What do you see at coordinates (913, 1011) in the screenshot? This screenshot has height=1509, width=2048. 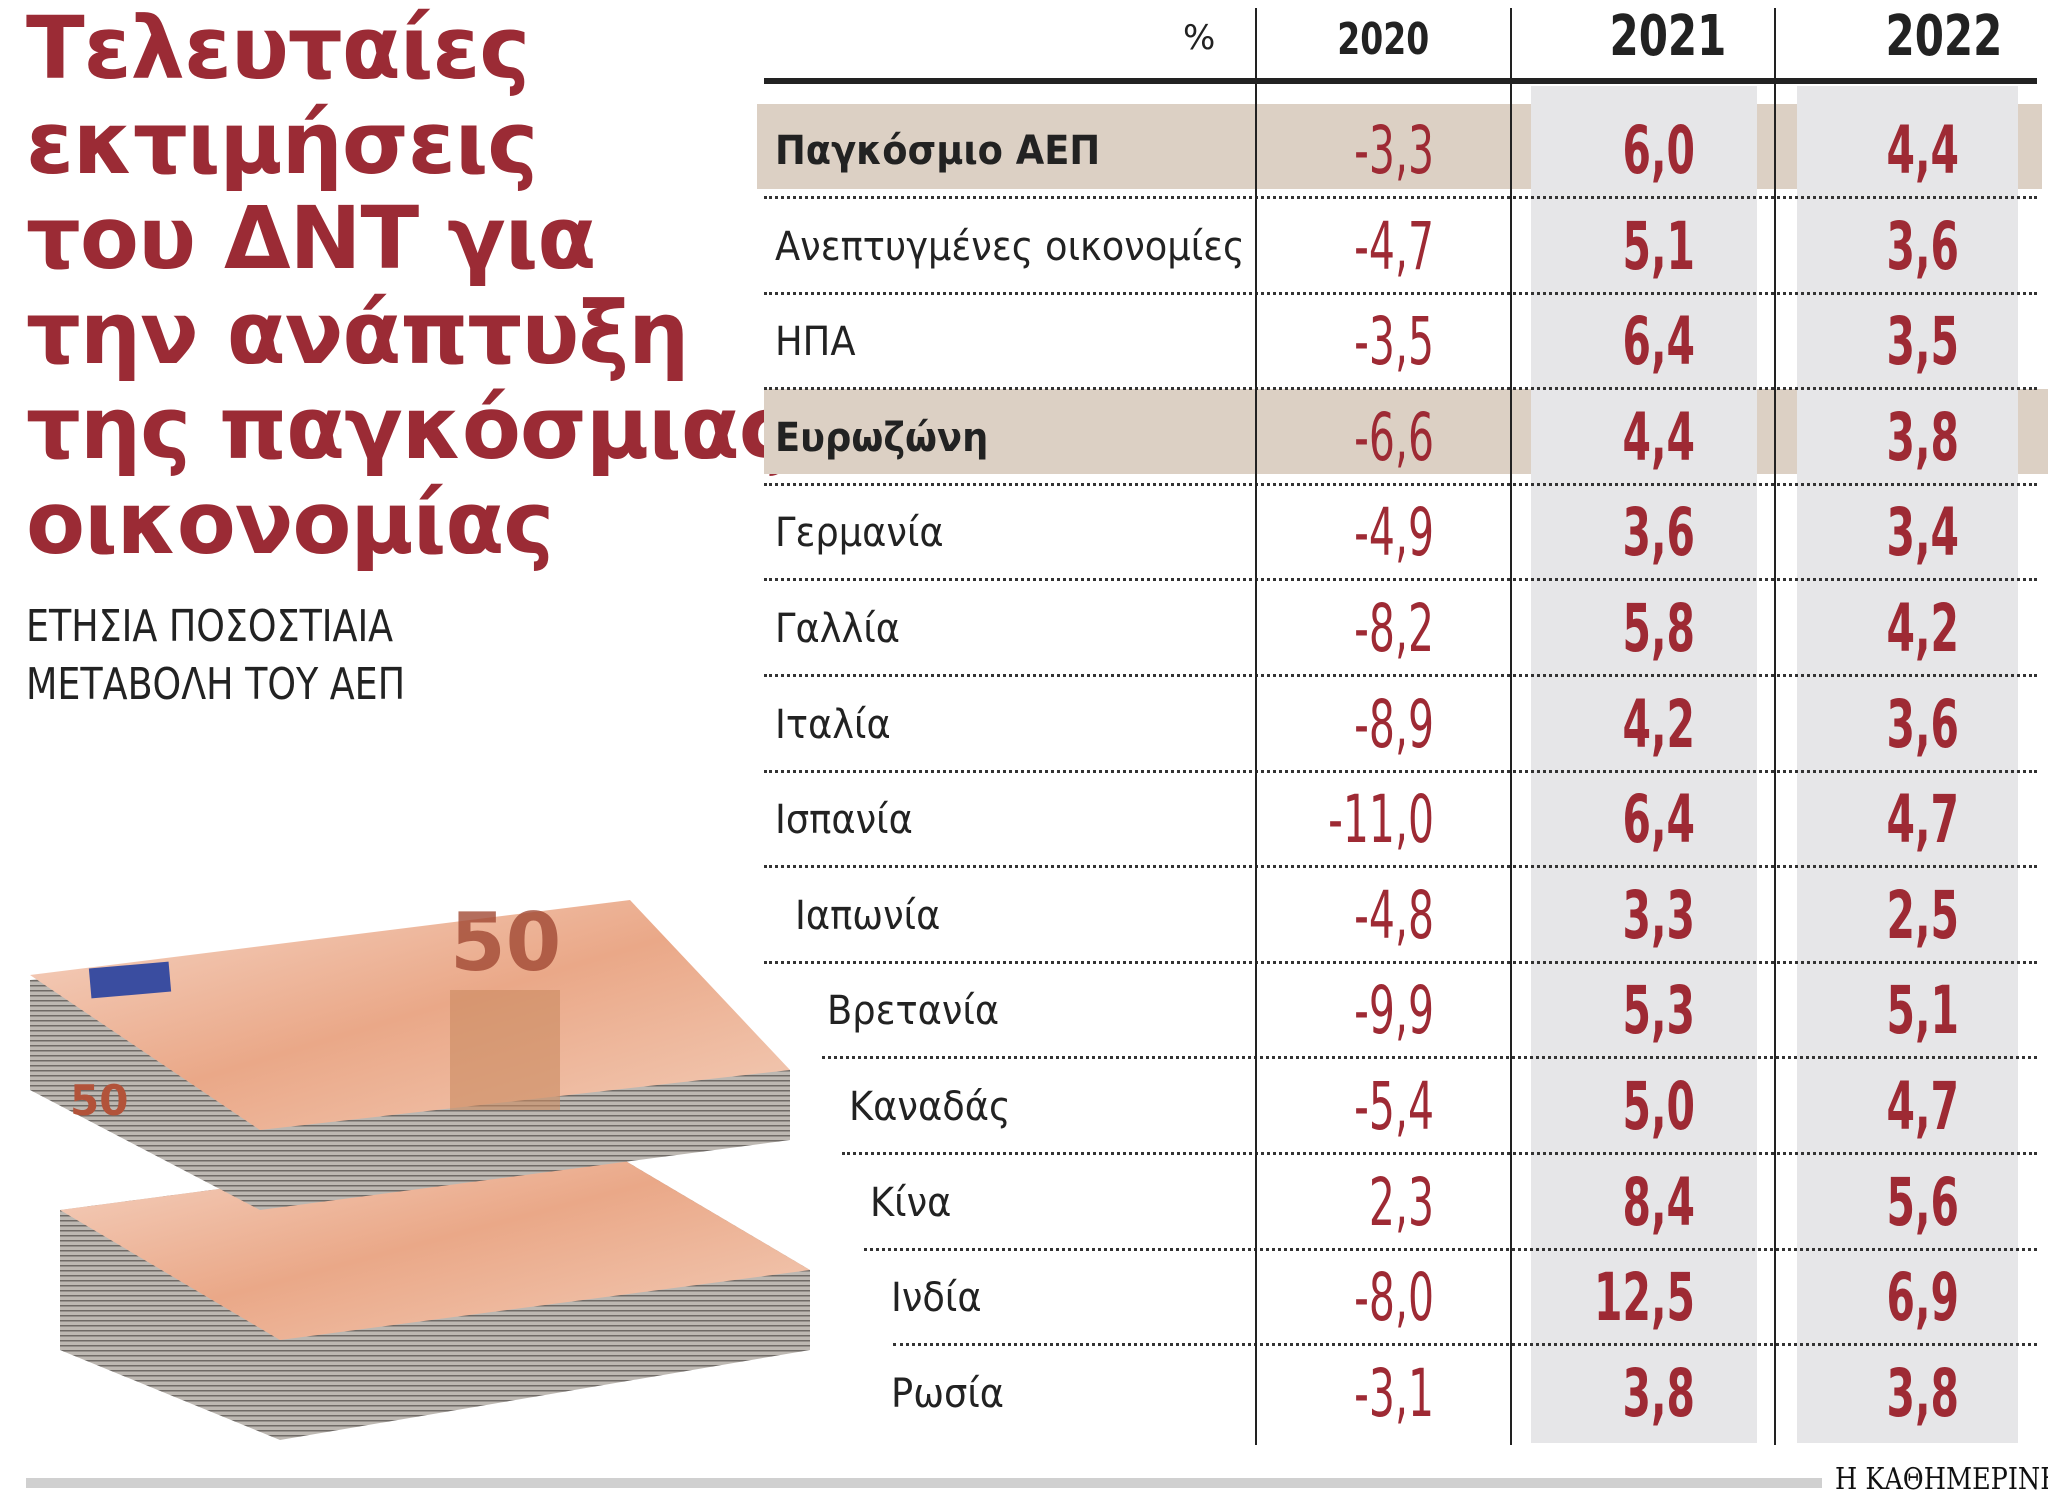 I see `row-label: Βρετανία` at bounding box center [913, 1011].